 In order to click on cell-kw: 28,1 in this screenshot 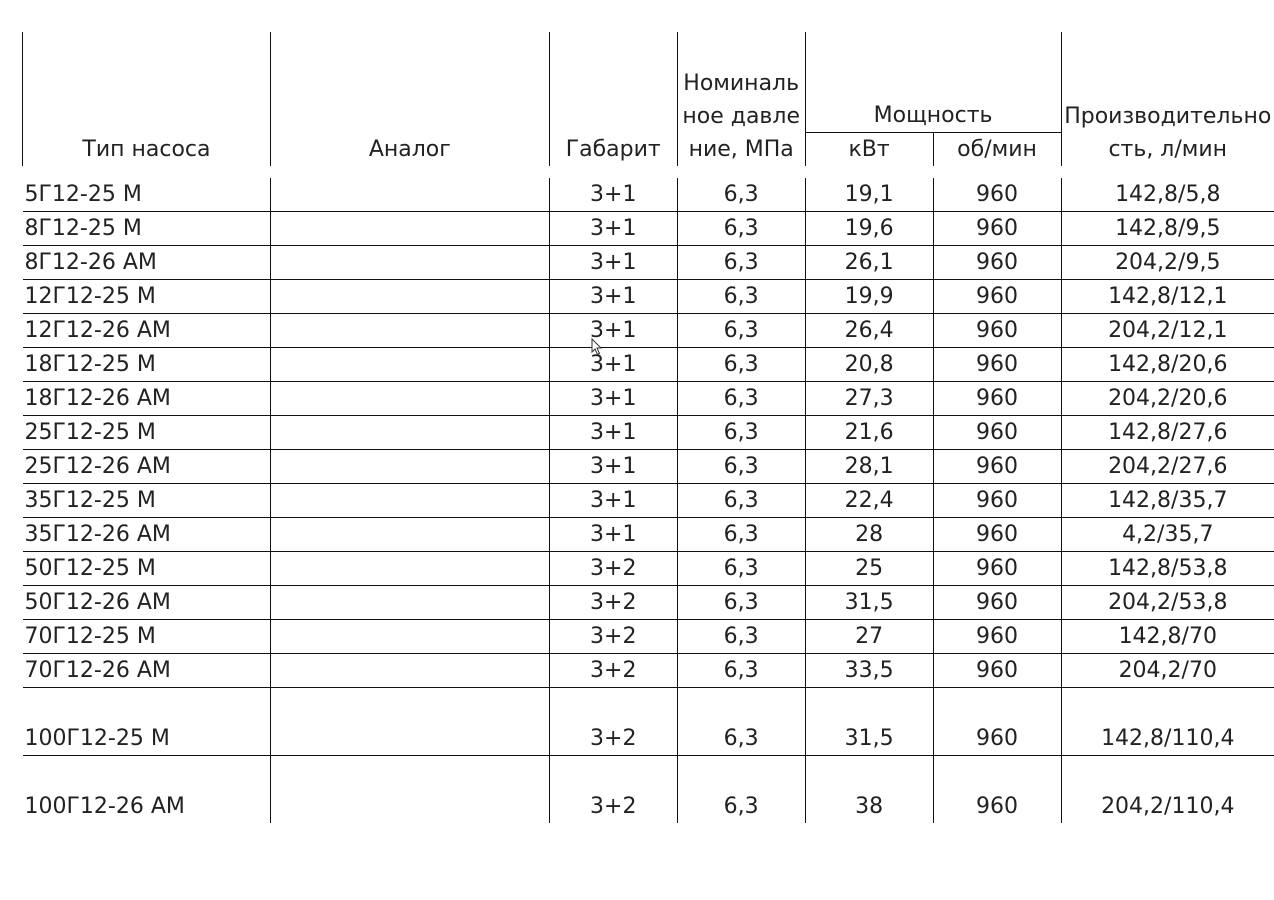, I will do `click(869, 466)`.